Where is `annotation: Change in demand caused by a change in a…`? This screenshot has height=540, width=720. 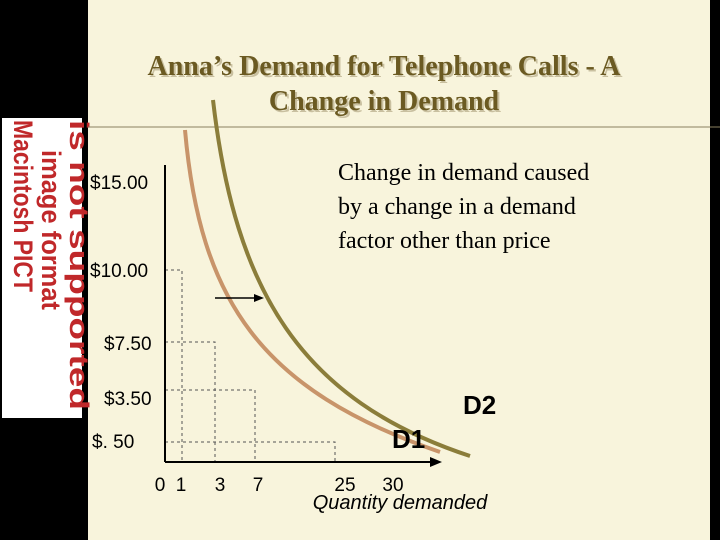
annotation: Change in demand caused by a change in a… is located at coordinates (463, 207).